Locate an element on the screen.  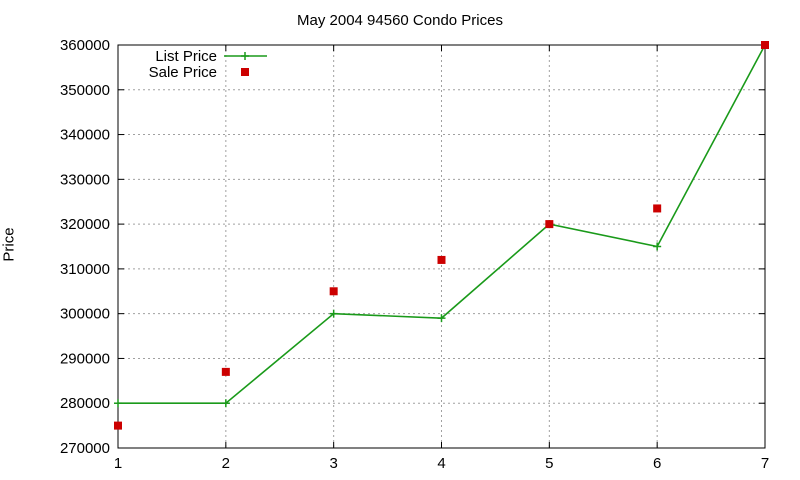
y-tick-label: 320000 is located at coordinates (85, 224).